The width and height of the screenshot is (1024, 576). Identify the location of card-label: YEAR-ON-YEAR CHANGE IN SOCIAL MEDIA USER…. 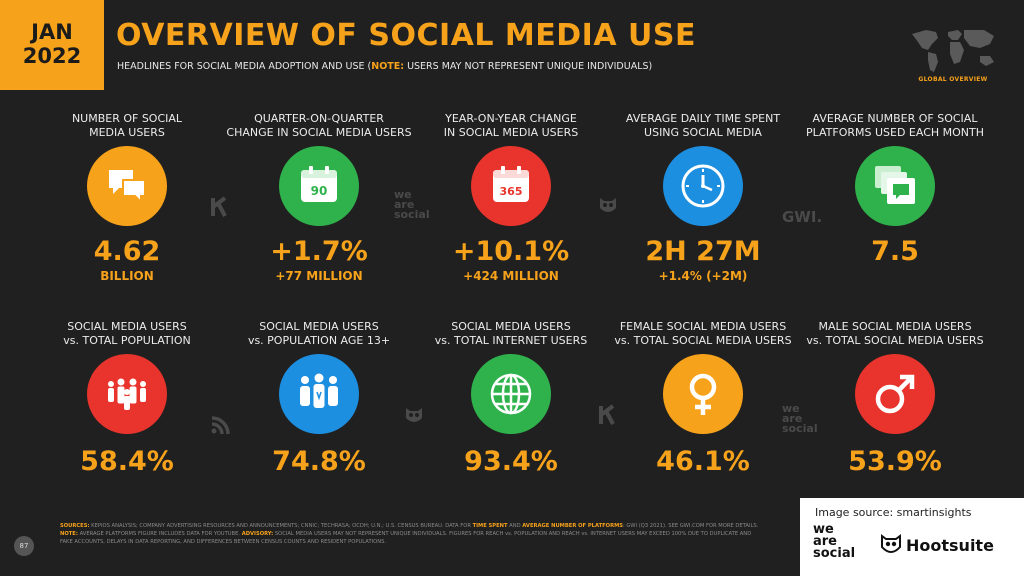
(511, 127).